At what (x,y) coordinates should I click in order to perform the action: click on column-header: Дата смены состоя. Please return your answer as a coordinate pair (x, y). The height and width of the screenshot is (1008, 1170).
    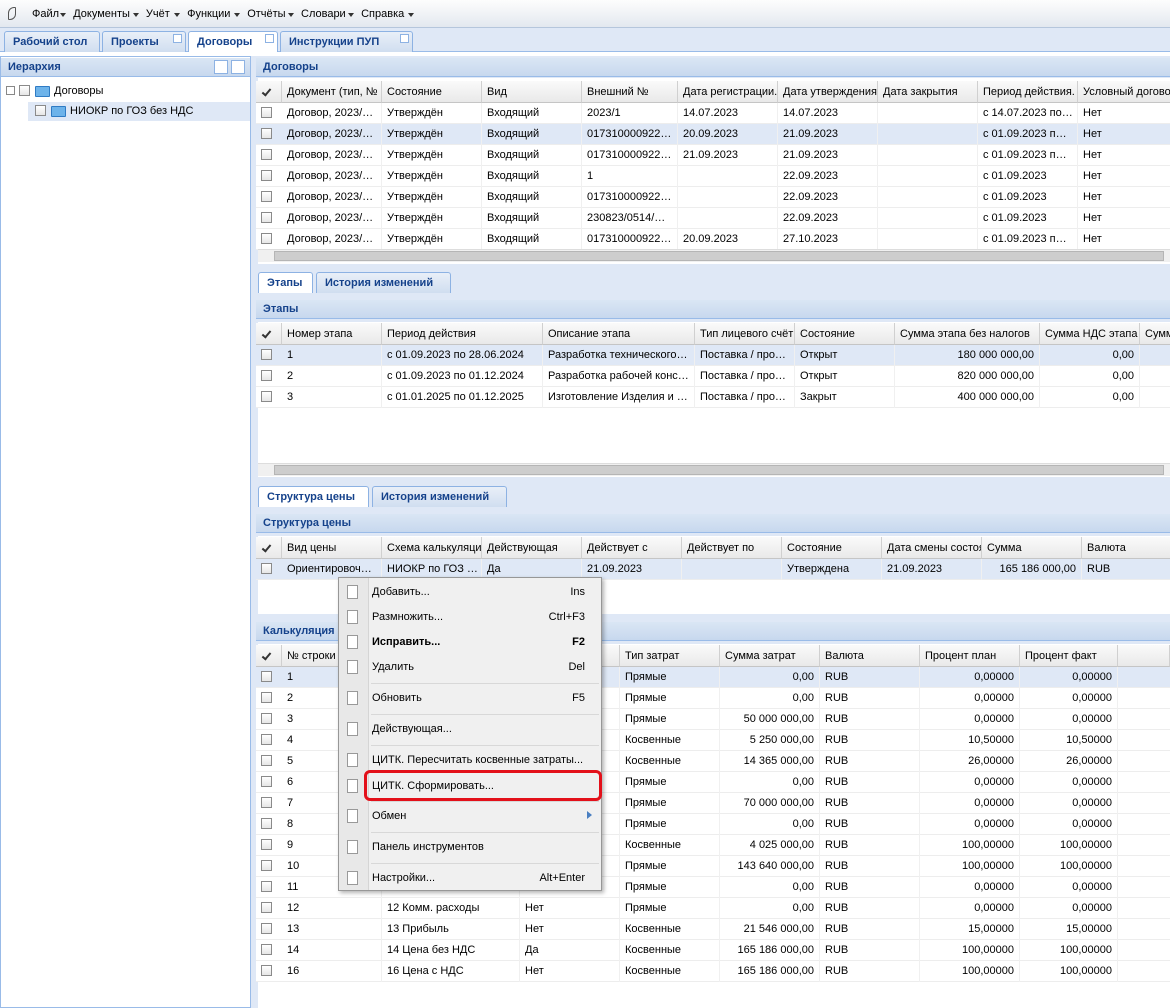
    Looking at the image, I should click on (932, 548).